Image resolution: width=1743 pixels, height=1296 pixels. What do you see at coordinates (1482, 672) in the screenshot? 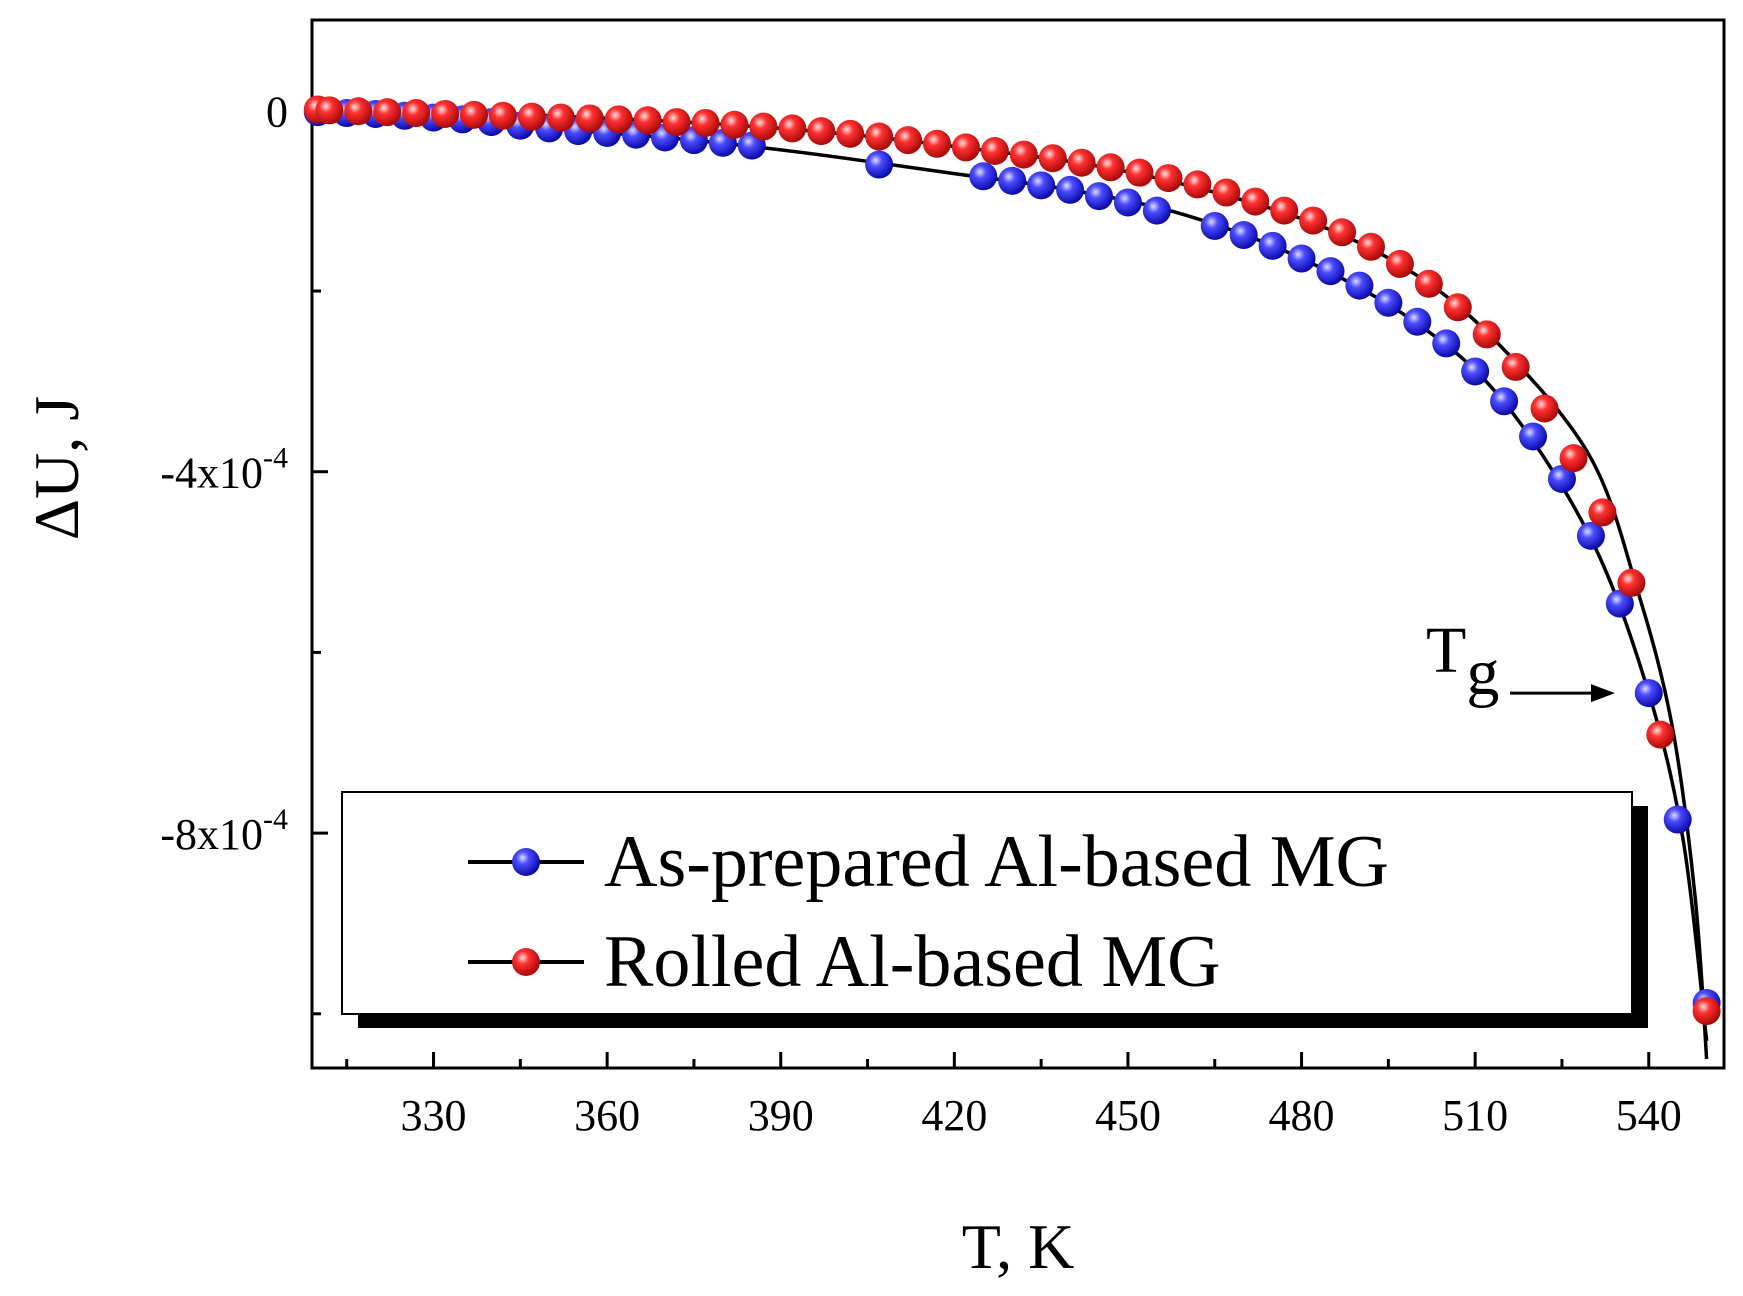
I see `tg-label-sub: g` at bounding box center [1482, 672].